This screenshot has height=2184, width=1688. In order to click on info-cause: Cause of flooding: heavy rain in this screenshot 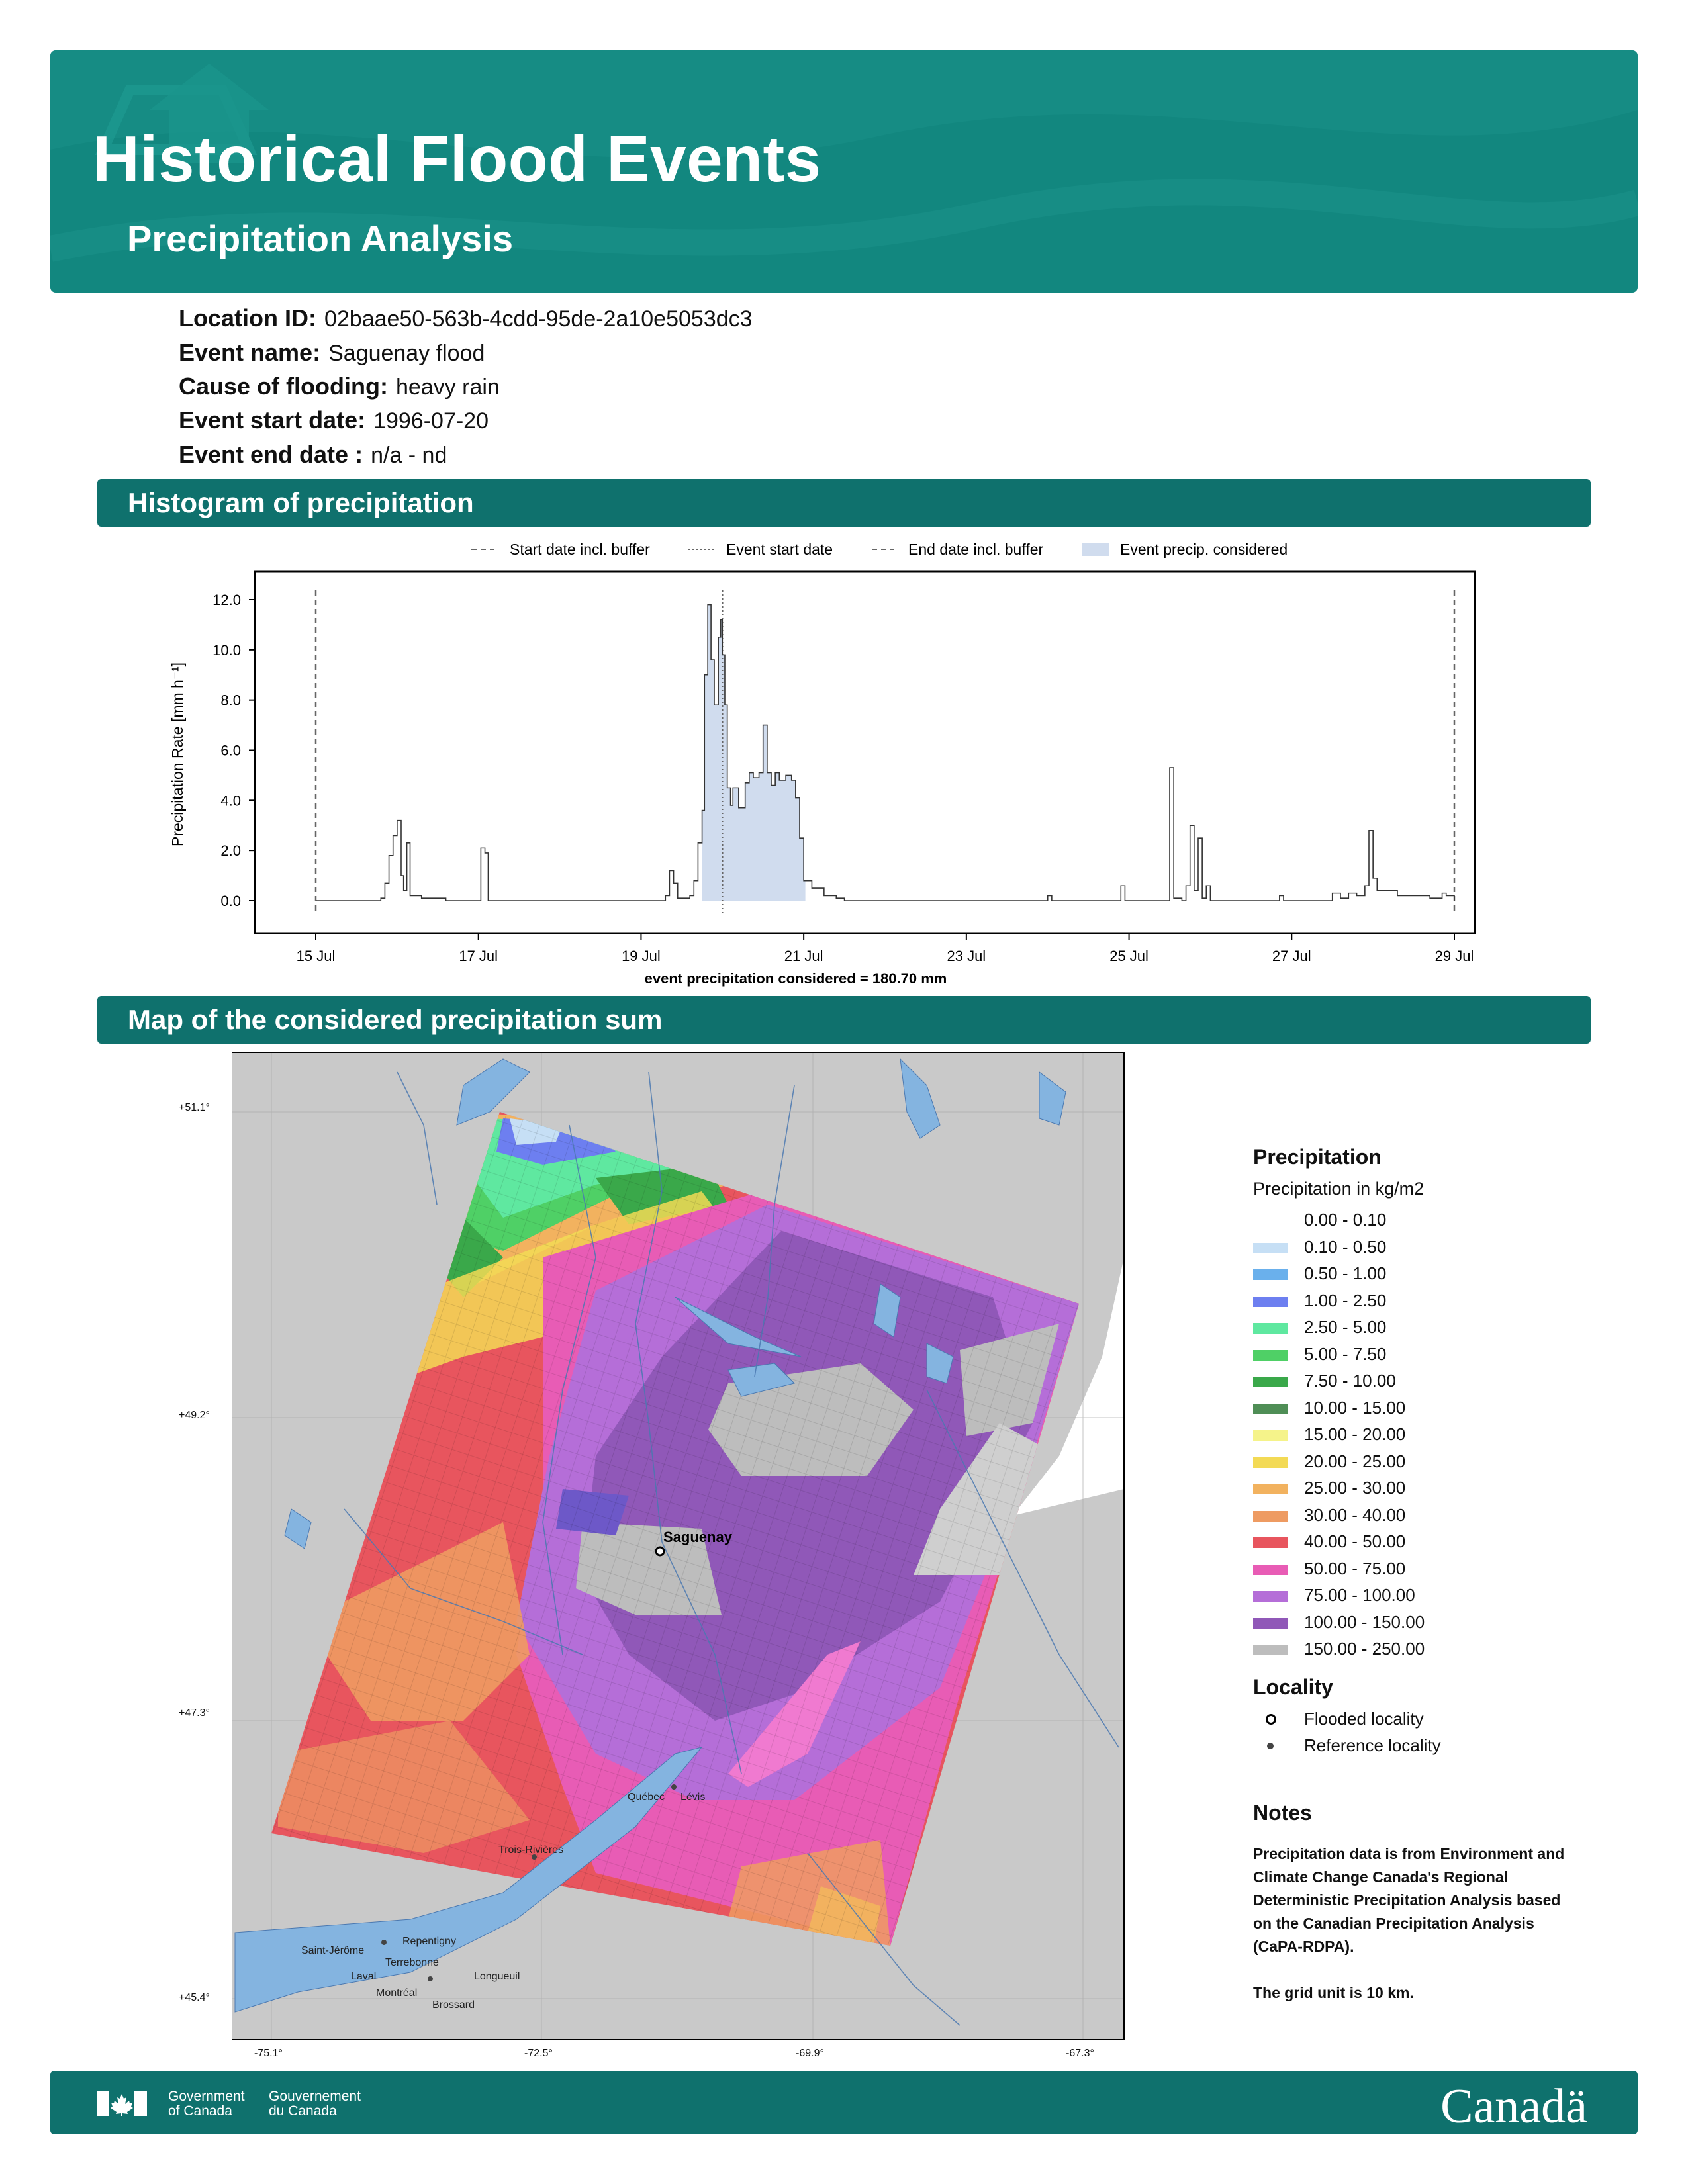, I will do `click(339, 387)`.